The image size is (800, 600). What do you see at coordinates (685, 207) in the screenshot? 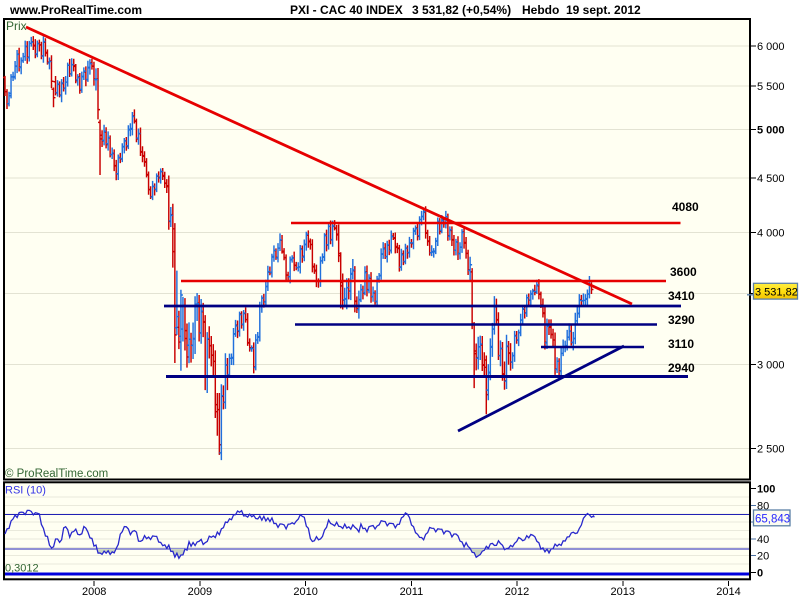
I see `svg-text: 4080` at bounding box center [685, 207].